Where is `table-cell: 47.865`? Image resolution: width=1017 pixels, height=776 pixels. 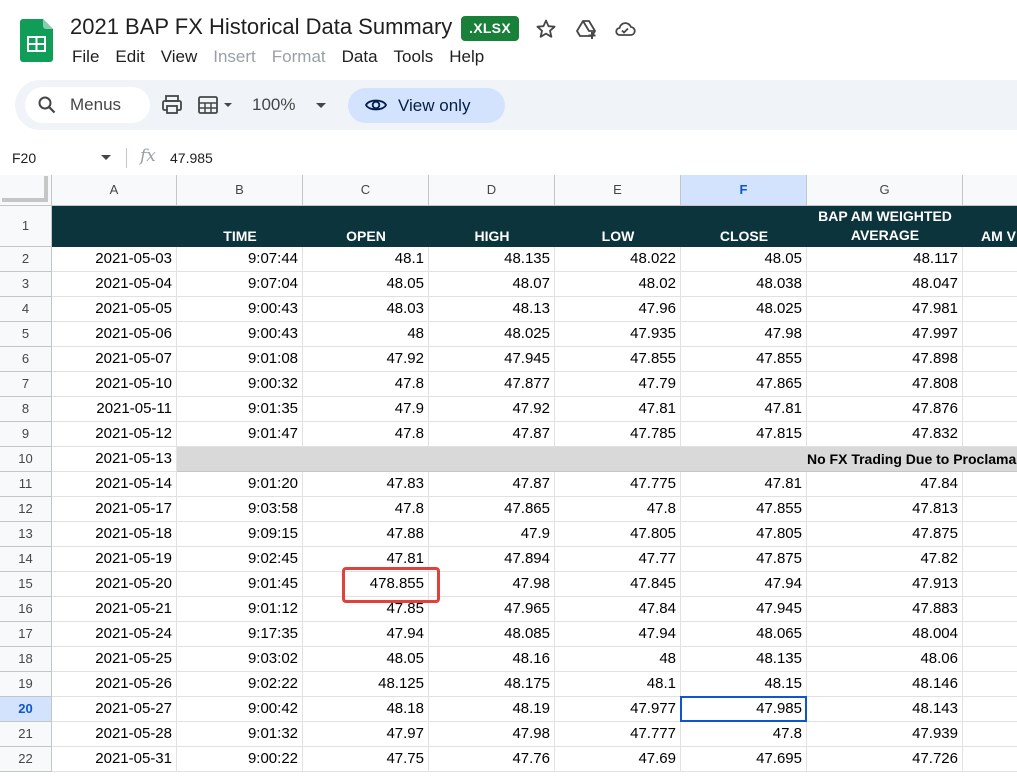 table-cell: 47.865 is located at coordinates (744, 384).